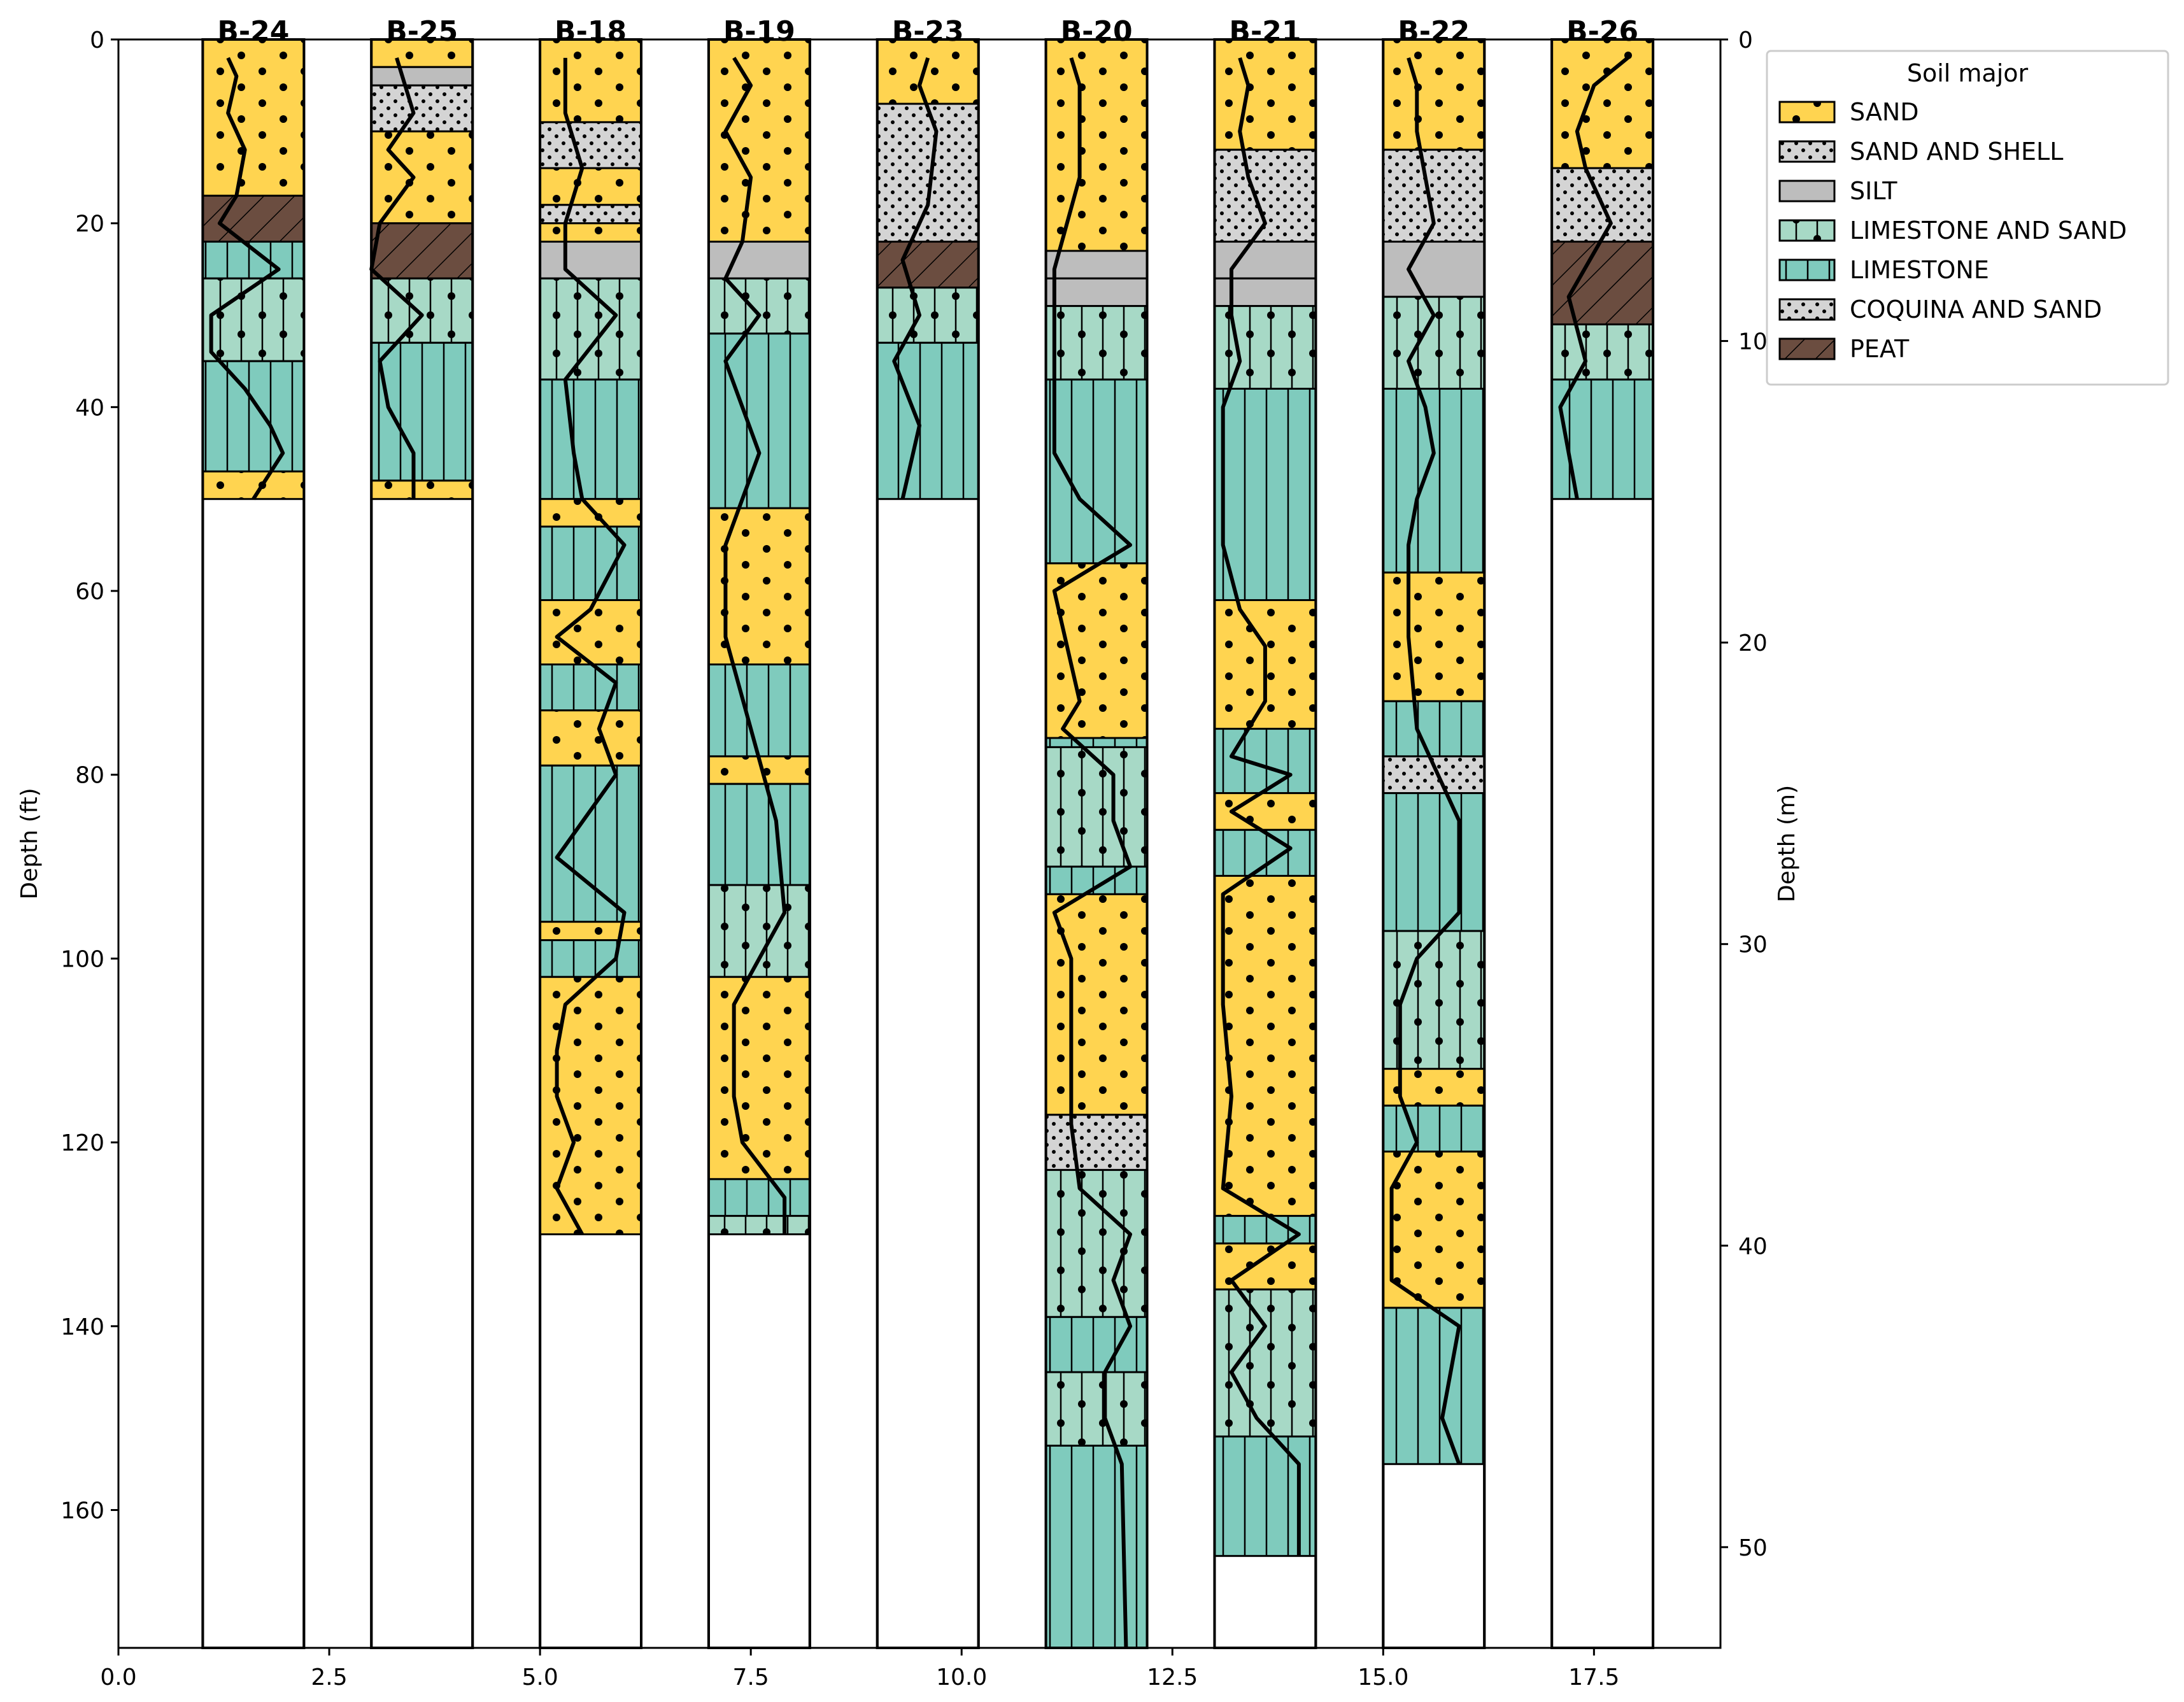 The height and width of the screenshot is (1702, 2184). I want to click on y-tick-label-left: 0, so click(97, 40).